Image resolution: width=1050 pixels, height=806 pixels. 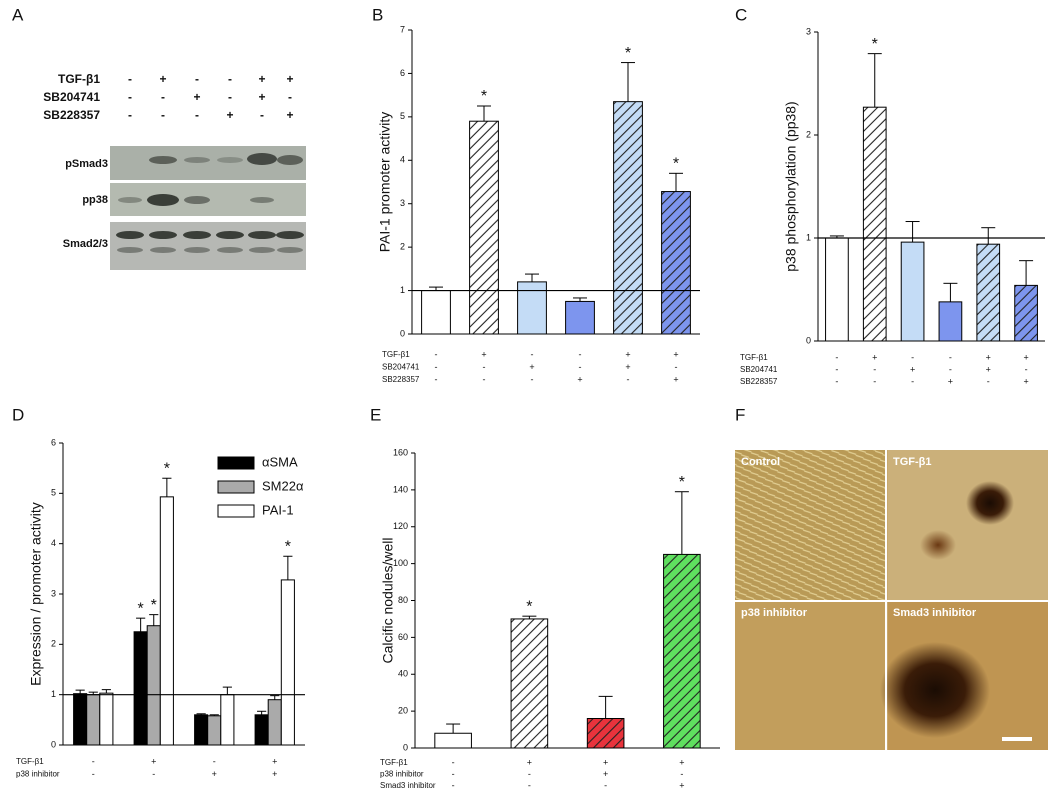 I want to click on panel-label: A, so click(x=18, y=14).